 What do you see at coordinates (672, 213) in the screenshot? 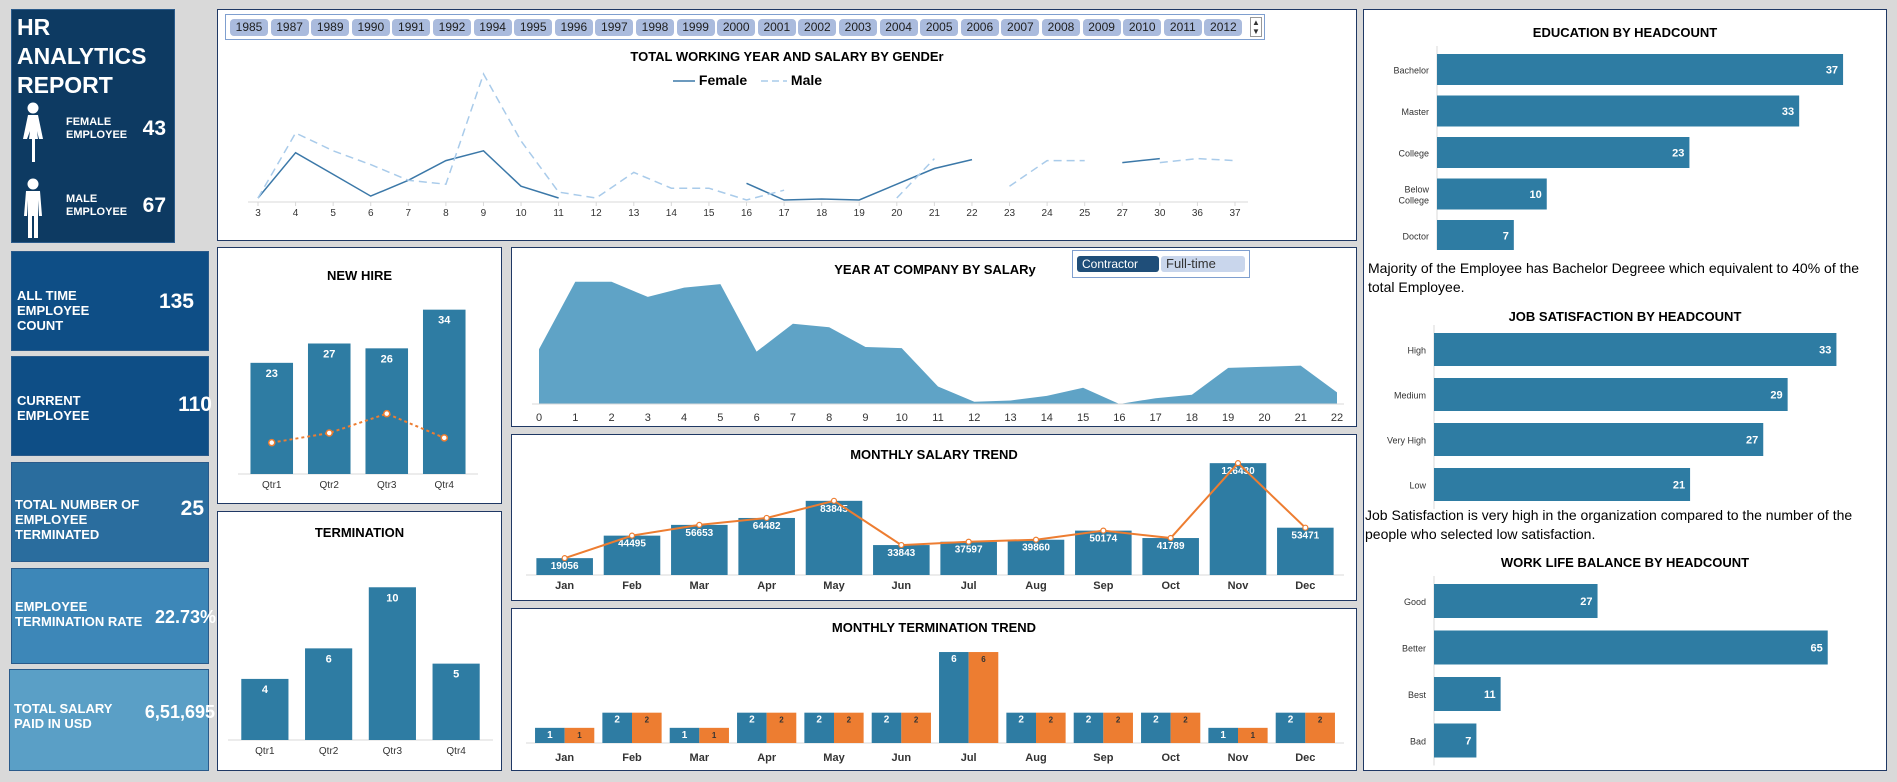
I see `gender-x-tick-label: 14` at bounding box center [672, 213].